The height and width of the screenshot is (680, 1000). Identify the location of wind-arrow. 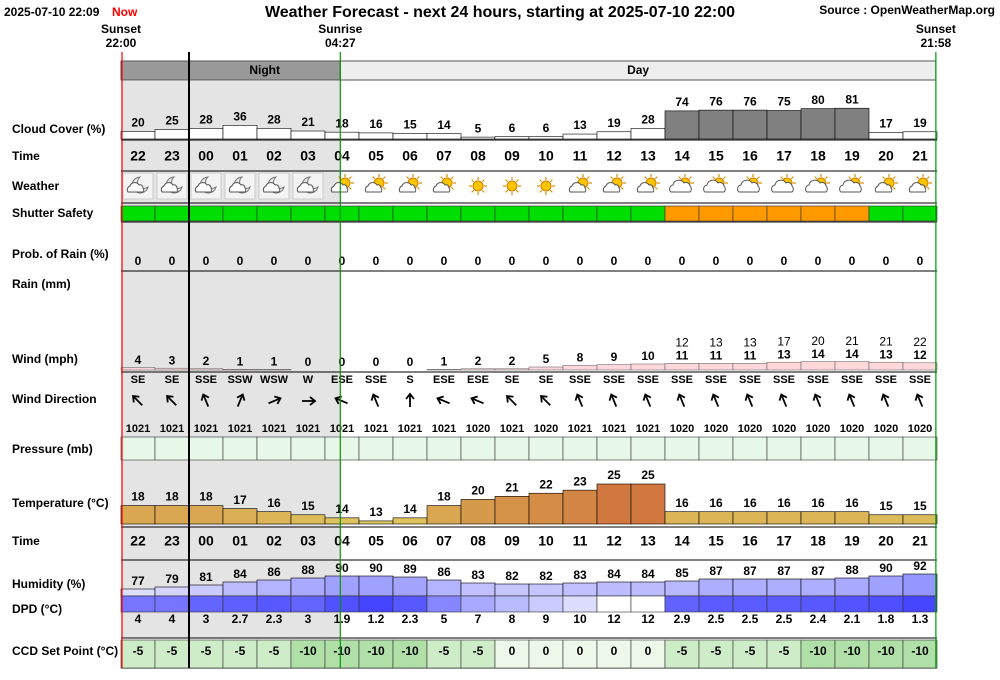
(205, 400).